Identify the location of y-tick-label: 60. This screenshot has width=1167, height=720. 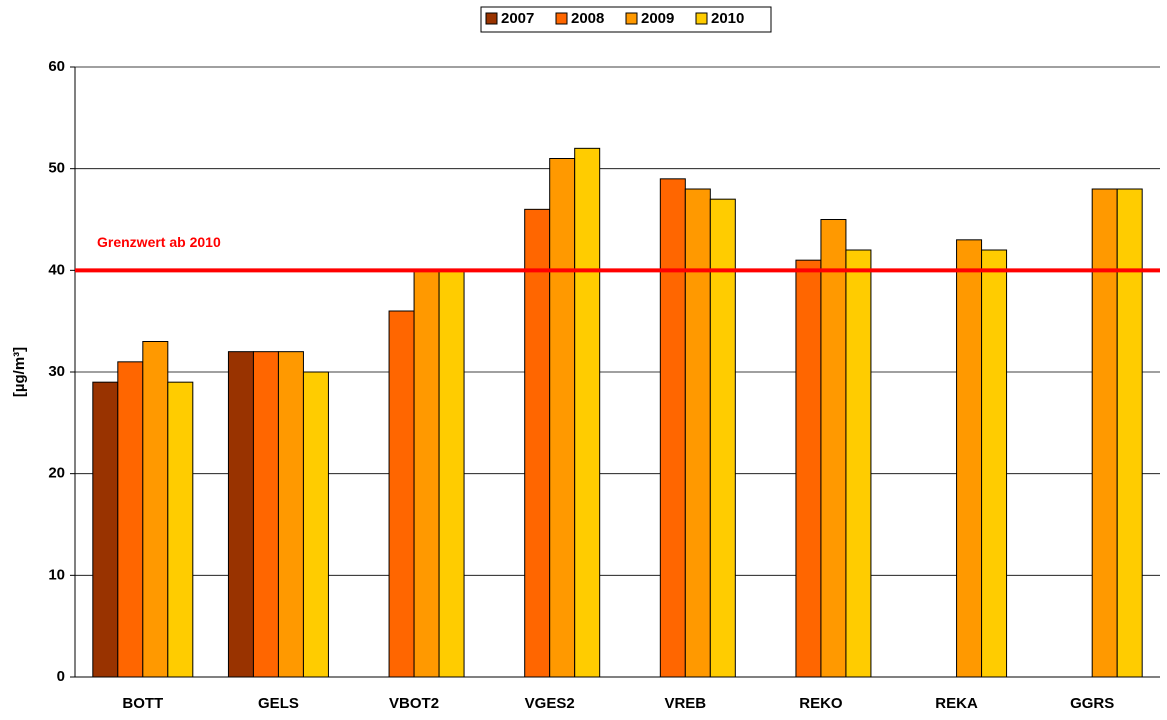
(56, 66).